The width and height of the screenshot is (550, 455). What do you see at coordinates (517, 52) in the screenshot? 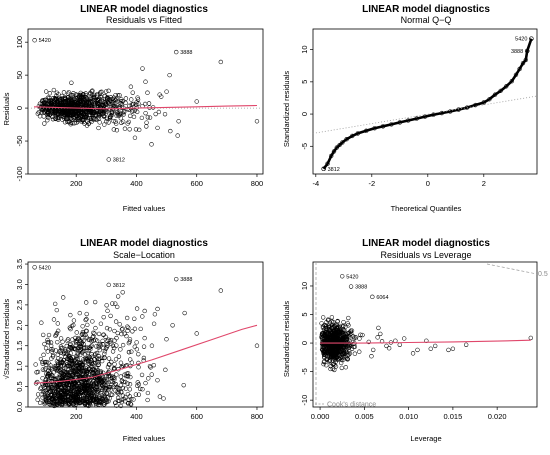
I see `outlier-label: 3888` at bounding box center [517, 52].